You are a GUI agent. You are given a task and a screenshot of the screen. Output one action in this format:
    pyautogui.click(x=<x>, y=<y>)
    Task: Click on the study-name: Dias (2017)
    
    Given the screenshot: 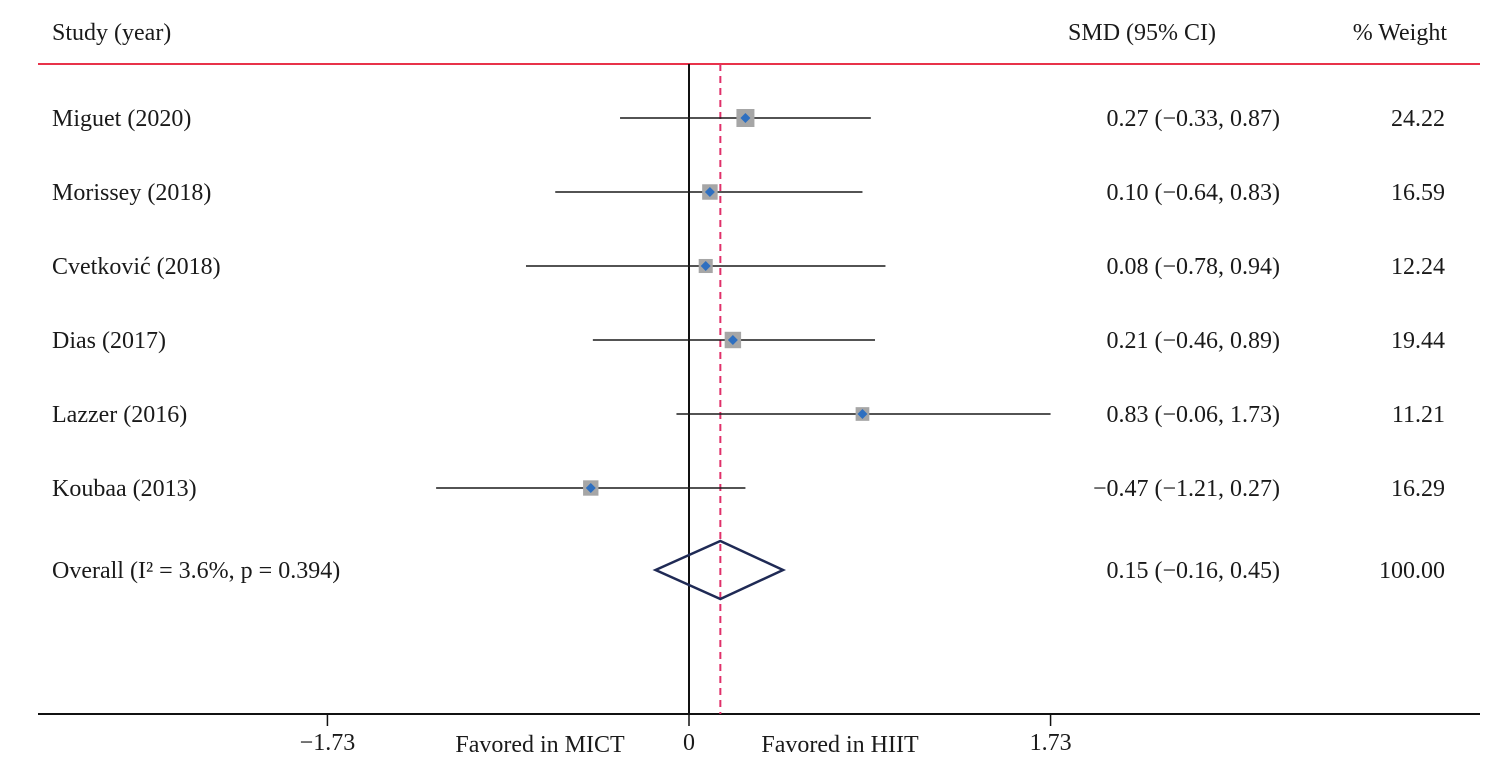 What is the action you would take?
    pyautogui.click(x=109, y=341)
    